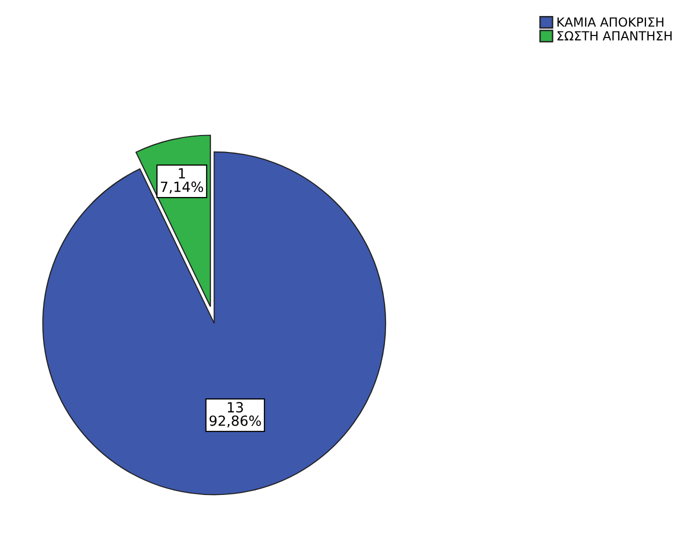 The width and height of the screenshot is (691, 548). What do you see at coordinates (235, 415) in the screenshot?
I see `data-label: 13 92,86%` at bounding box center [235, 415].